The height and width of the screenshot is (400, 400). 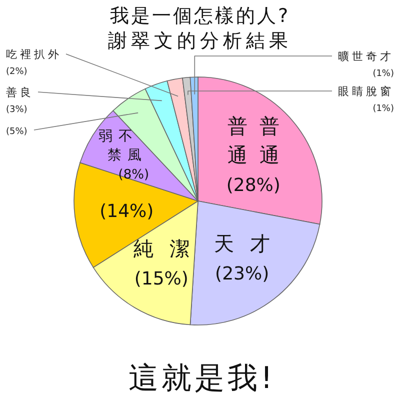 What do you see at coordinates (250, 243) in the screenshot?
I see `slice-label: 天才` at bounding box center [250, 243].